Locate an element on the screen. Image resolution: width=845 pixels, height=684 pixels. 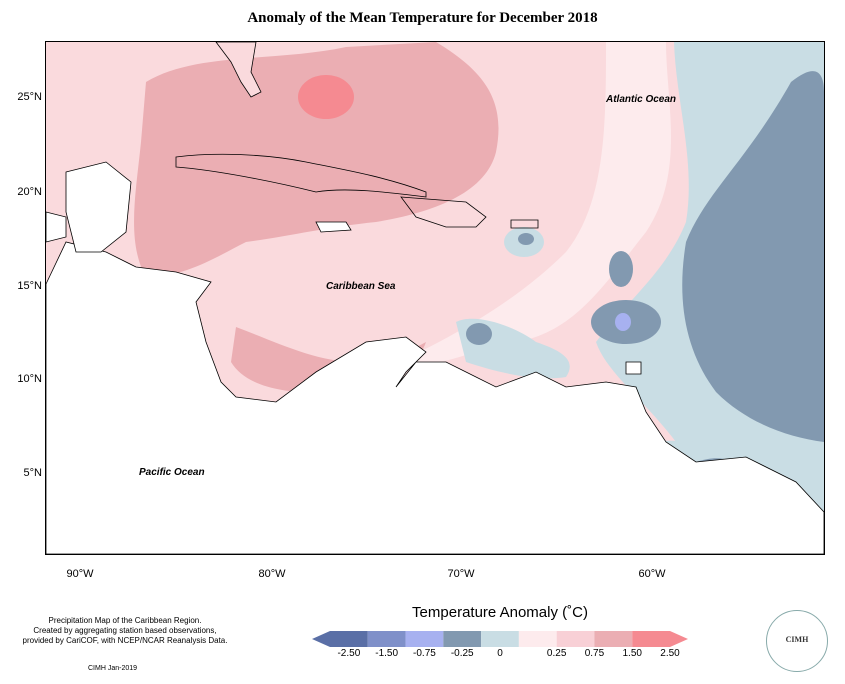
cimh-logo-text: CIMH is located at coordinates (797, 639).